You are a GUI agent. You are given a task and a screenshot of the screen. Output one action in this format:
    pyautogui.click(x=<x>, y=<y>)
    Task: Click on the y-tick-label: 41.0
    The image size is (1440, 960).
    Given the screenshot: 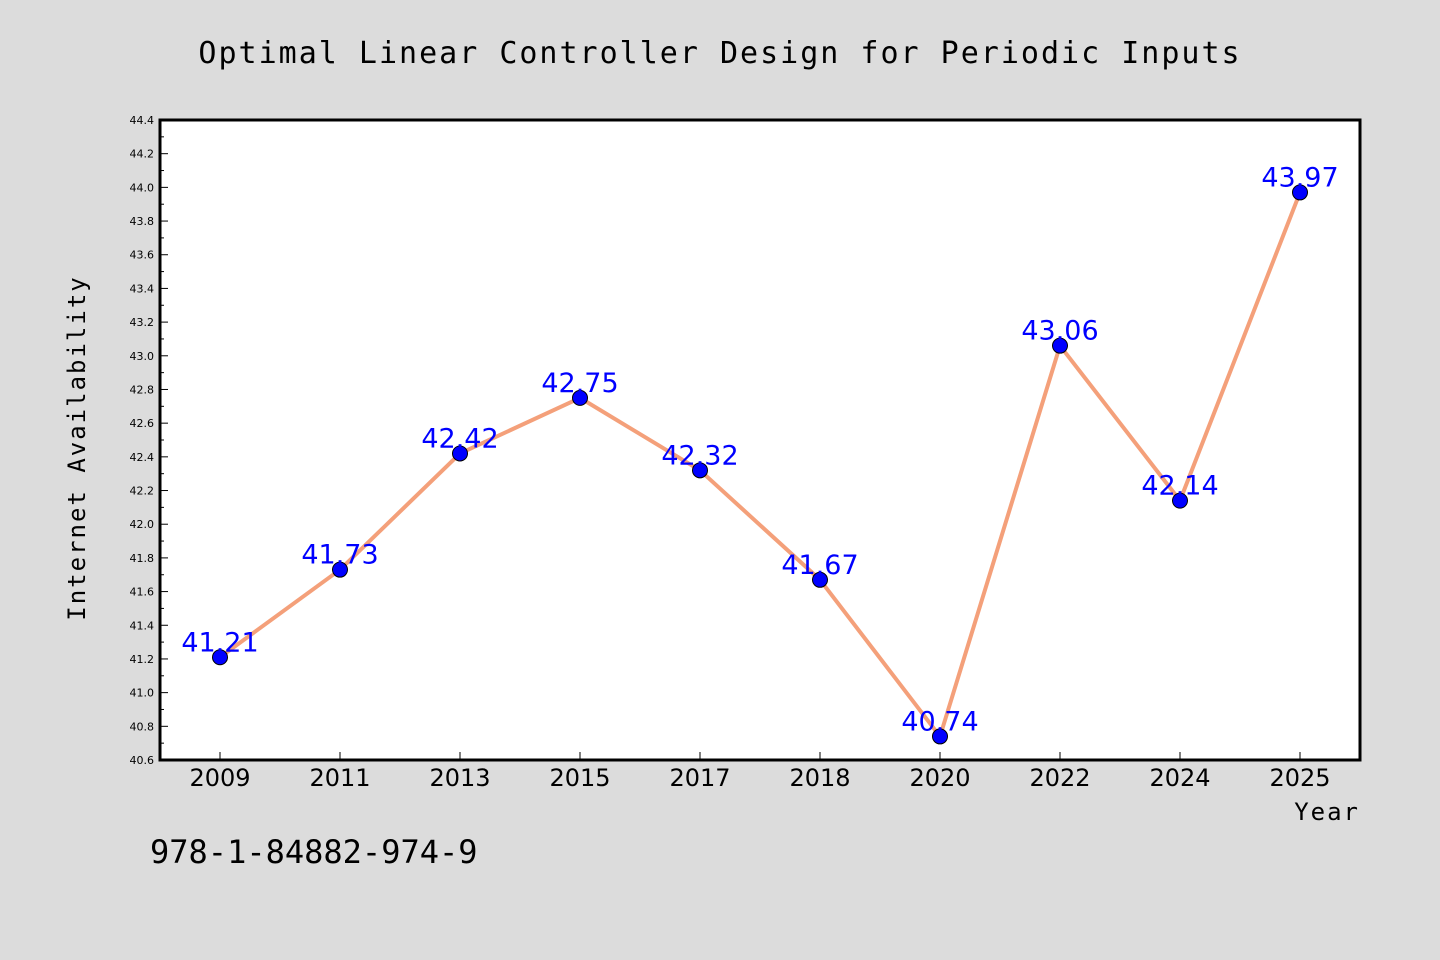 What is the action you would take?
    pyautogui.click(x=142, y=693)
    